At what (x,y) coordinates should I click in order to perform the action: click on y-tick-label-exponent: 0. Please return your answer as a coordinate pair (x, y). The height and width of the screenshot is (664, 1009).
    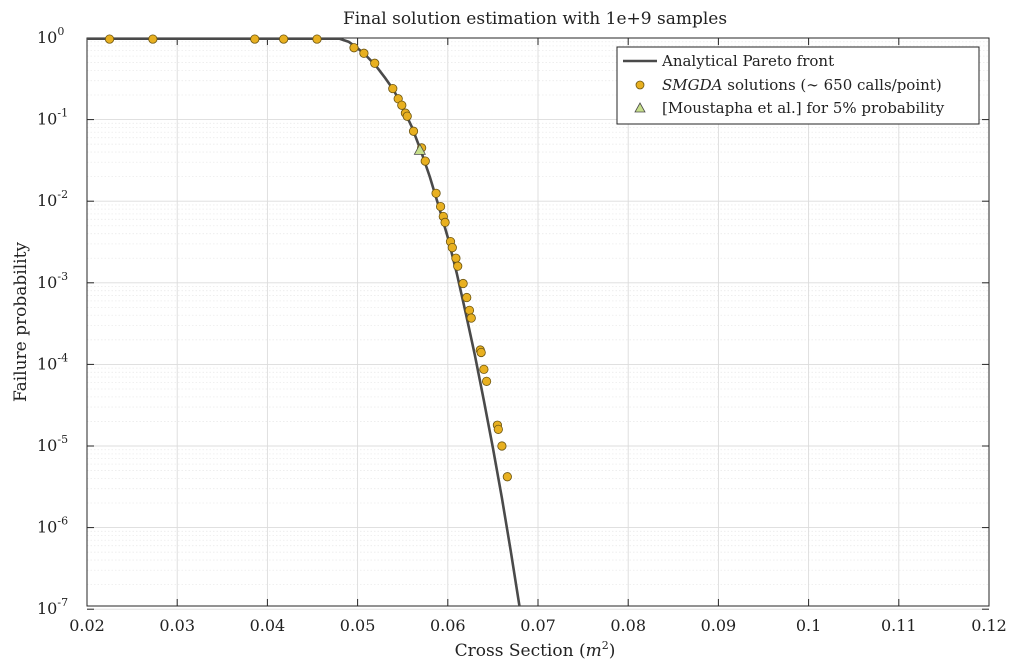
    Looking at the image, I should click on (60, 31).